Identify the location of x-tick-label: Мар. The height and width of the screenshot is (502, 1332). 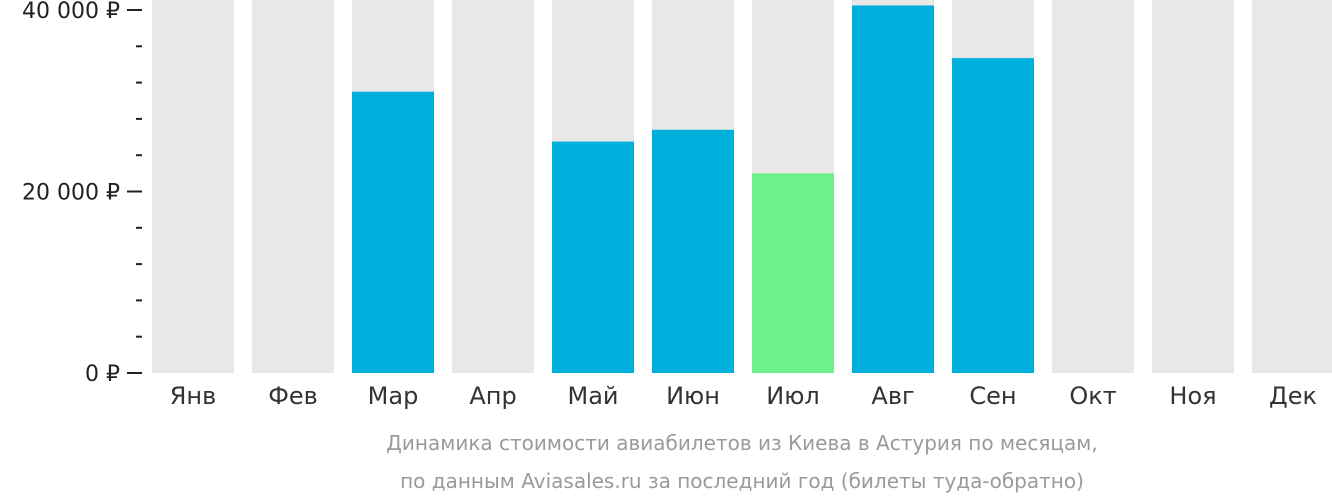
(393, 396).